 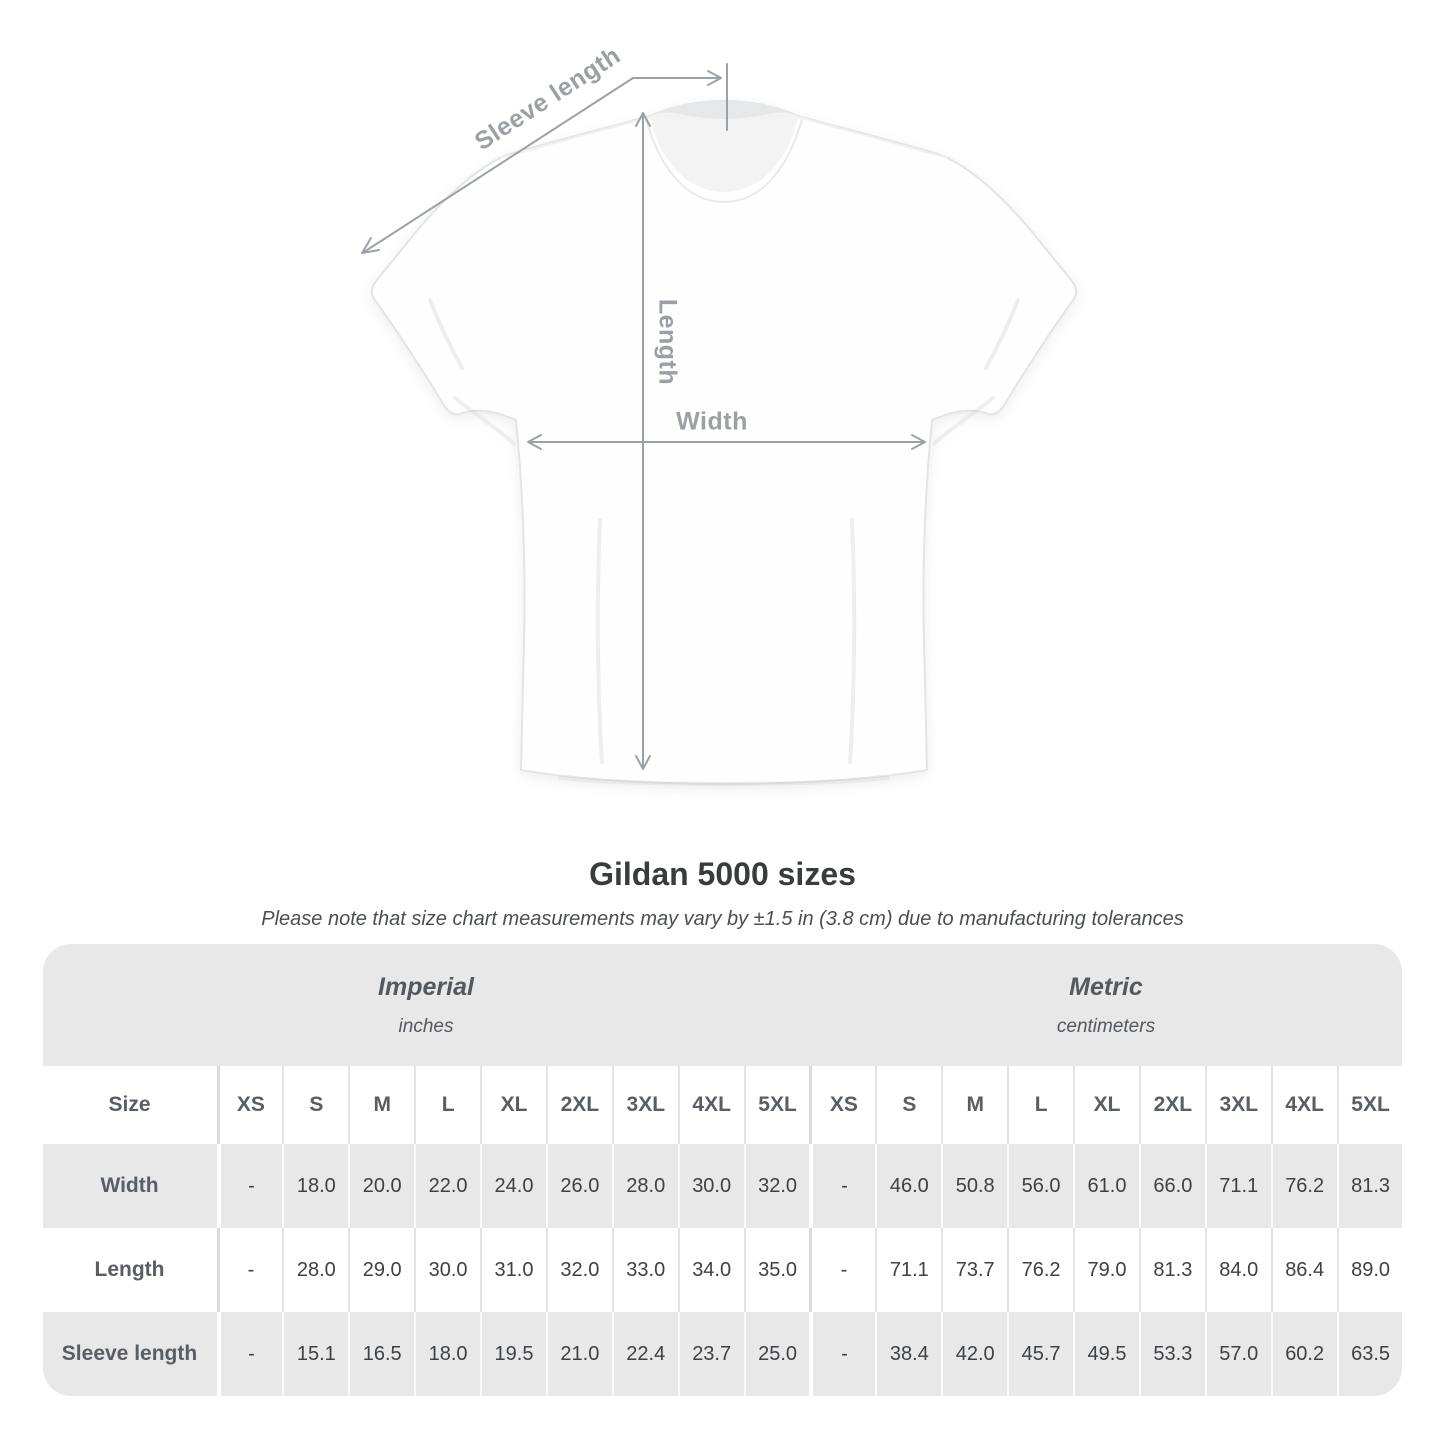 I want to click on size-header-imperial-4xl: 4XL, so click(x=710, y=1105).